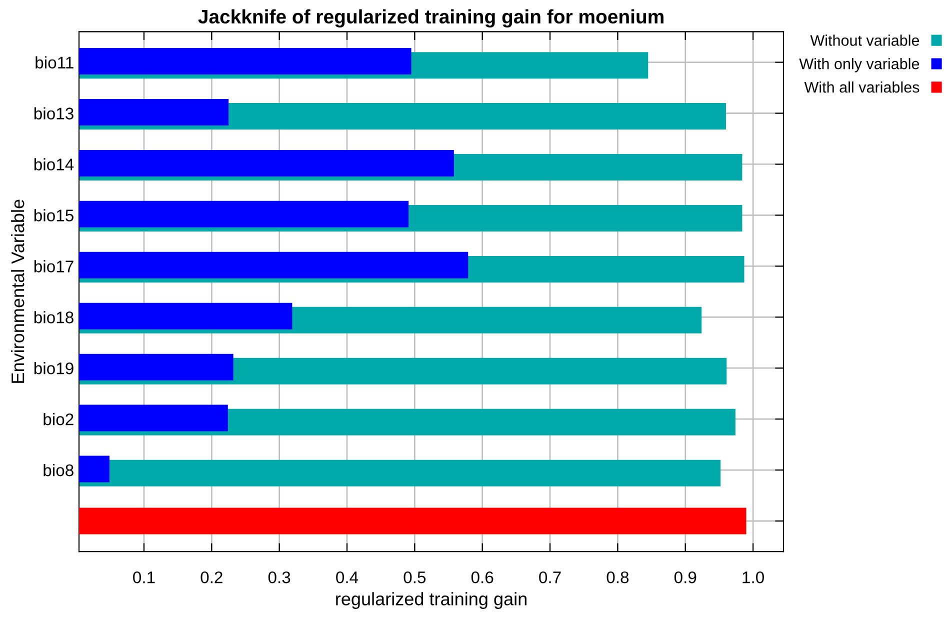  Describe the element at coordinates (211, 577) in the screenshot. I see `x-tick-label: 0.2` at that location.